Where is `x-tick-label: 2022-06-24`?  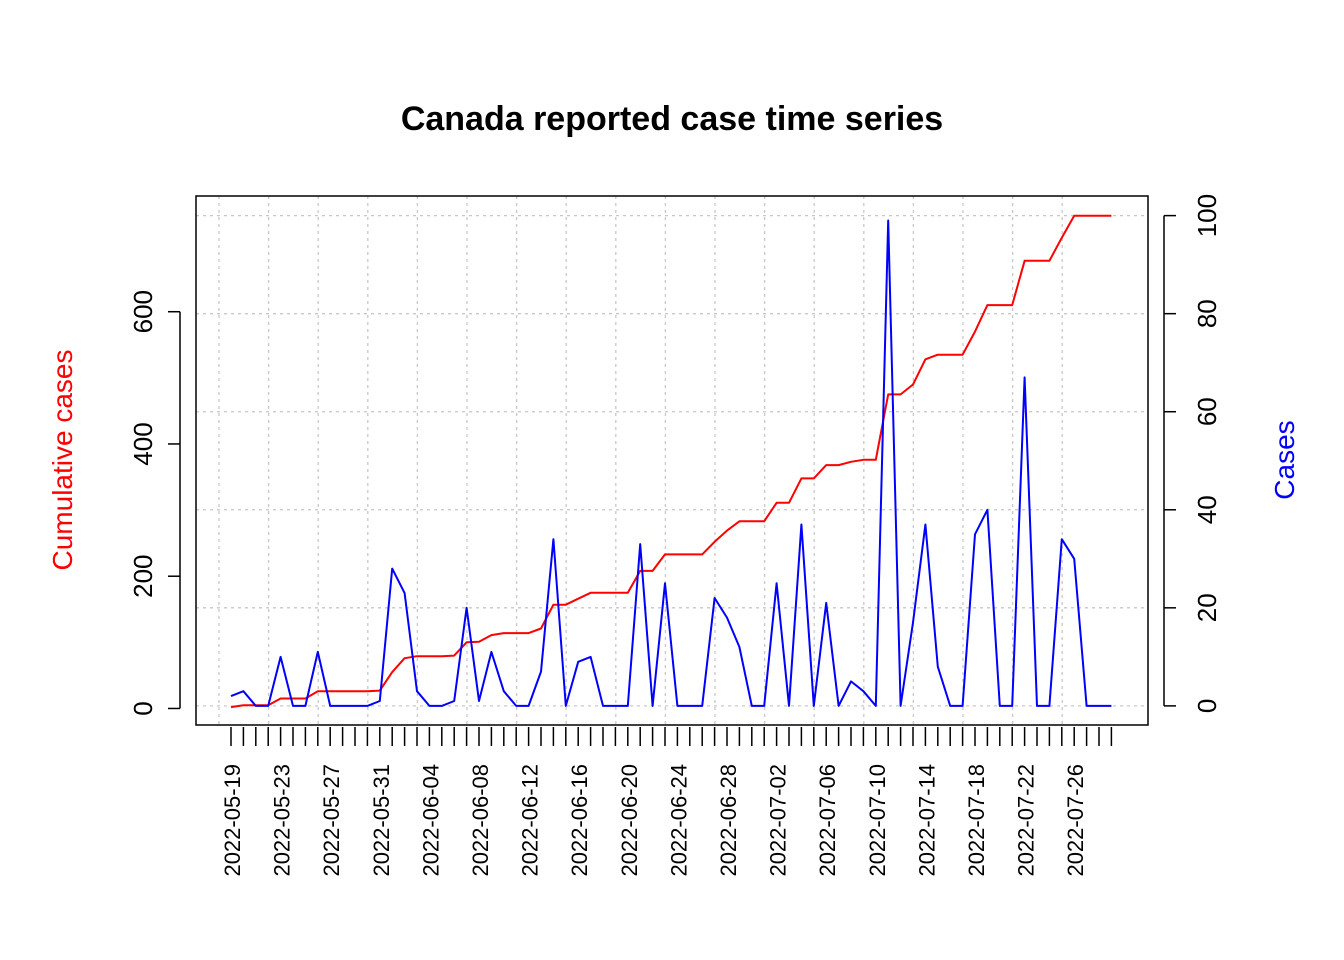
x-tick-label: 2022-06-24 is located at coordinates (678, 820).